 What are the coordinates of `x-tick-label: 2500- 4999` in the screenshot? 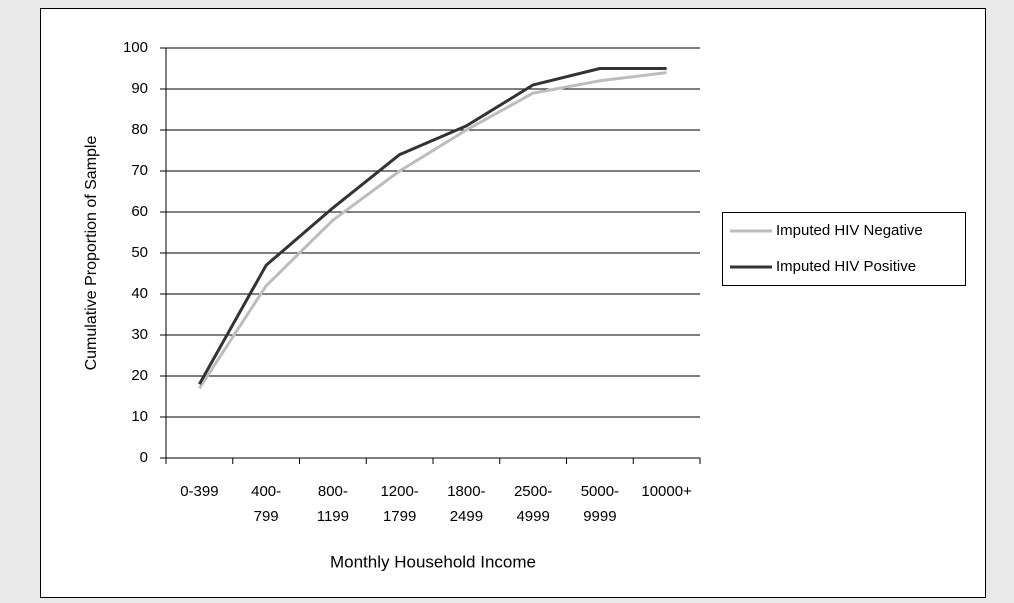 It's located at (533, 504).